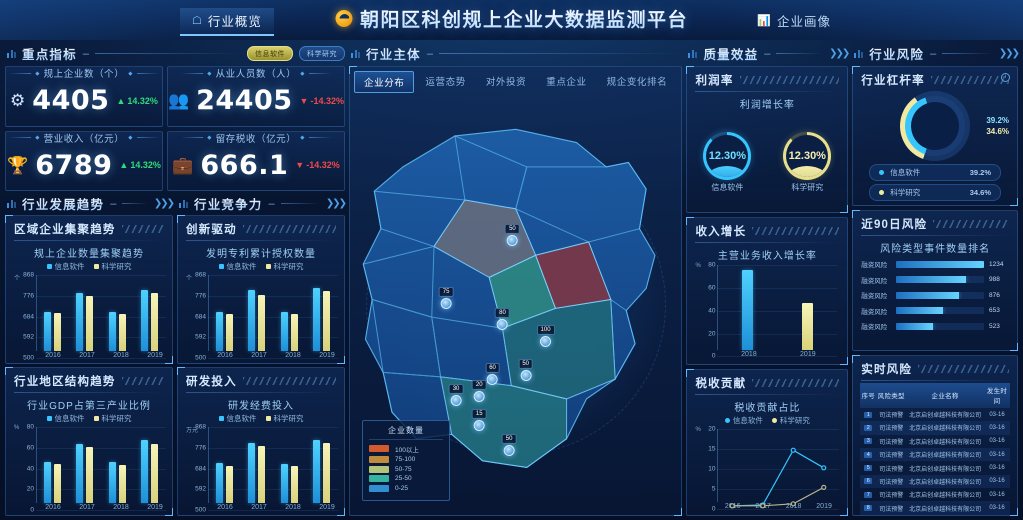 Image resolution: width=1023 pixels, height=520 pixels. What do you see at coordinates (492, 373) in the screenshot?
I see `map-marker-4: 60` at bounding box center [492, 373].